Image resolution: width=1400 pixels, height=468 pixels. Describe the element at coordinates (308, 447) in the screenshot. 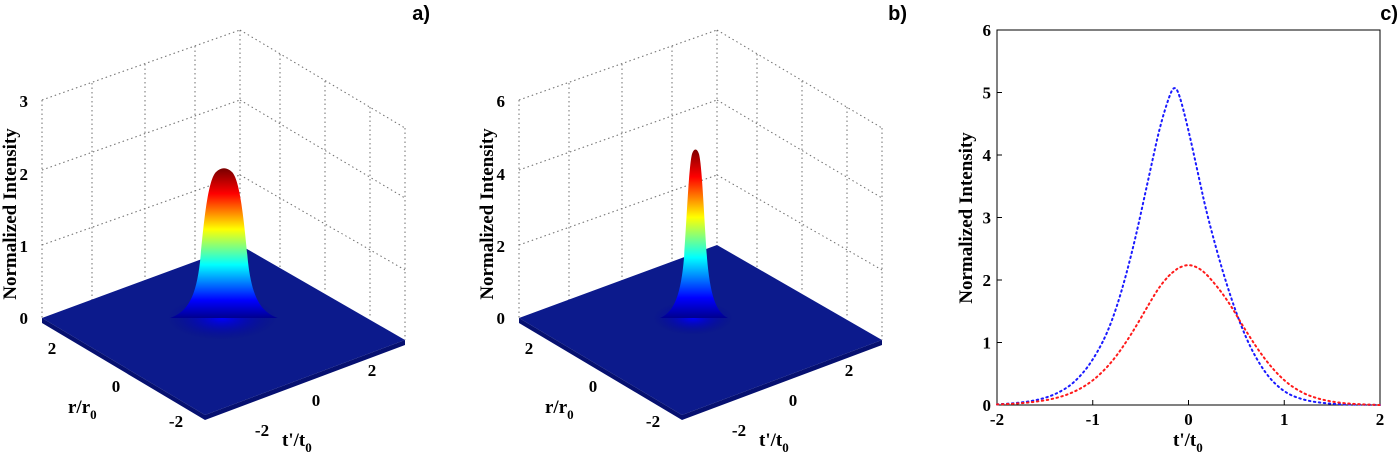

I see `panel-a-x-label-sub: 0` at that location.